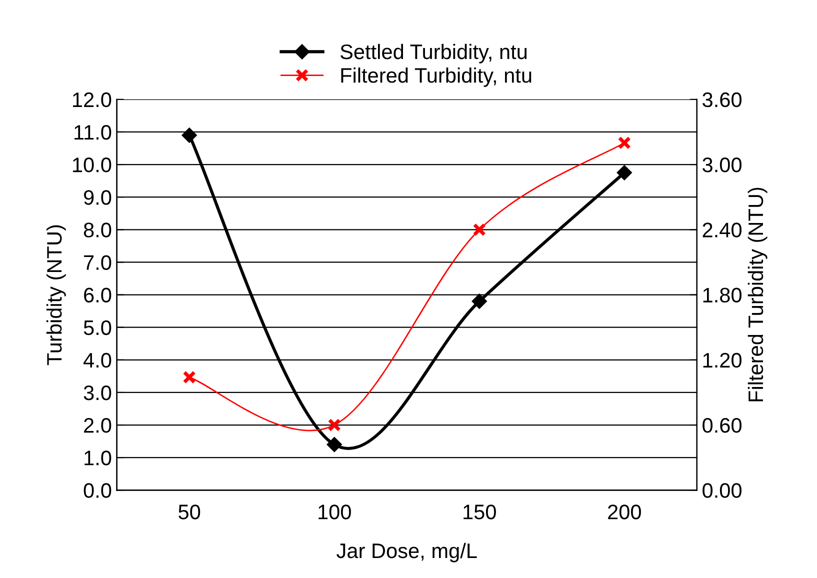  What do you see at coordinates (98, 295) in the screenshot?
I see `y-tick-label: 6.0` at bounding box center [98, 295].